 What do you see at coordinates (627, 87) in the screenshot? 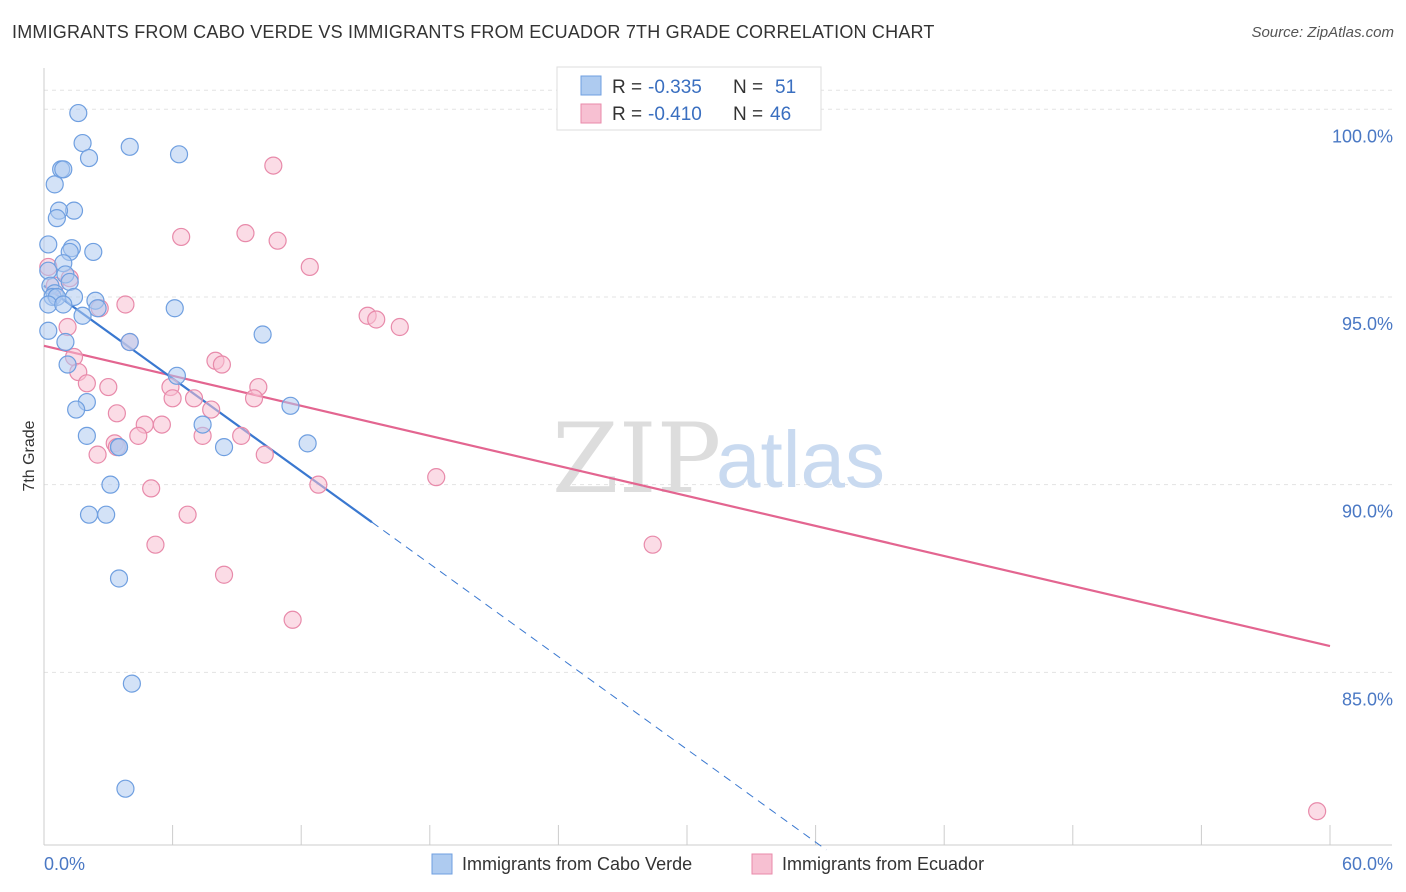
I see `legend-r-label-1: R =` at bounding box center [627, 87].